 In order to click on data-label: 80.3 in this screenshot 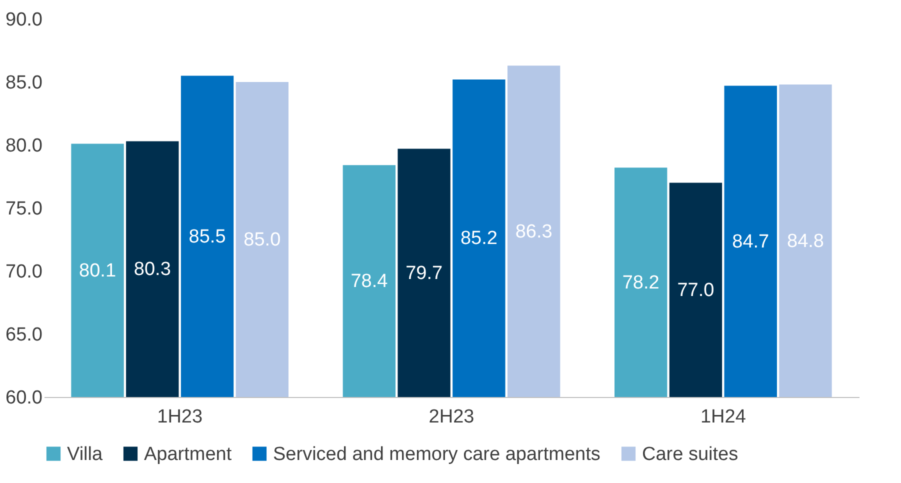, I will do `click(152, 269)`.